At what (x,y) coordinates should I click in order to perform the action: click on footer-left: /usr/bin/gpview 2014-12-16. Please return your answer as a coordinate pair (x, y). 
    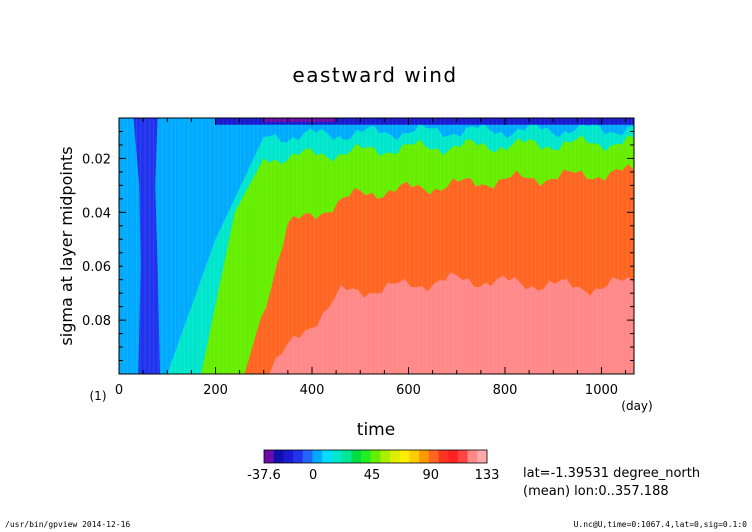
    Looking at the image, I should click on (67, 524).